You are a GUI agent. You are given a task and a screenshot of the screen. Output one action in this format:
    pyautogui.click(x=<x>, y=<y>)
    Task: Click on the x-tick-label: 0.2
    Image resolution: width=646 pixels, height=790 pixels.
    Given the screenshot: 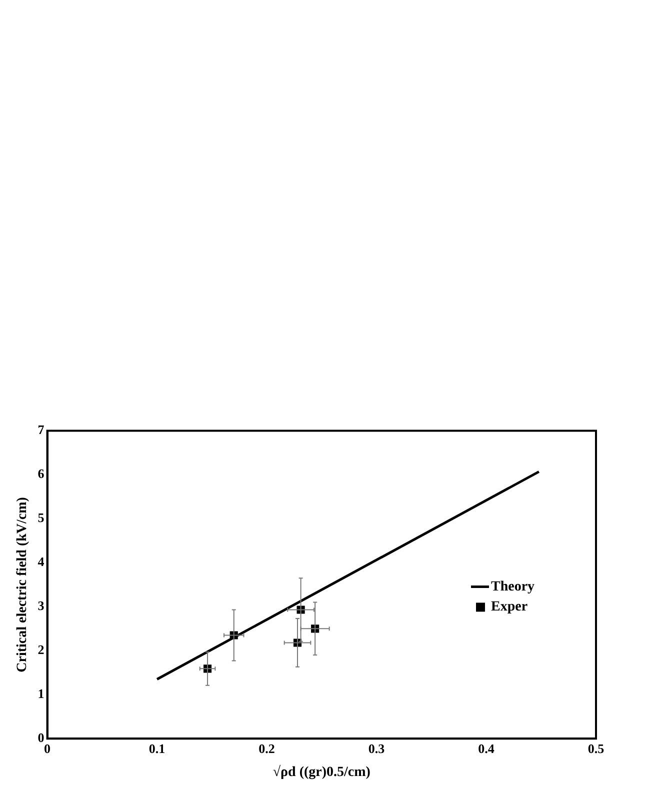 What is the action you would take?
    pyautogui.click(x=266, y=748)
    